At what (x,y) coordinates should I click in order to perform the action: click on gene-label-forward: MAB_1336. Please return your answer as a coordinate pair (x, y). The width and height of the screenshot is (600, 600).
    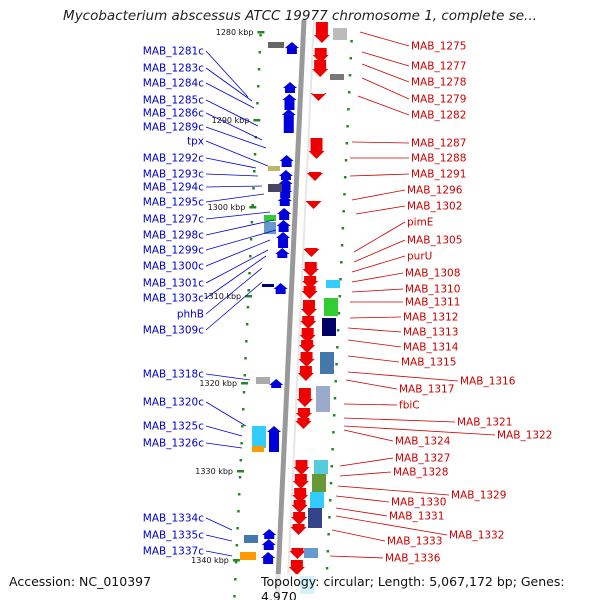
    Looking at the image, I should click on (413, 559).